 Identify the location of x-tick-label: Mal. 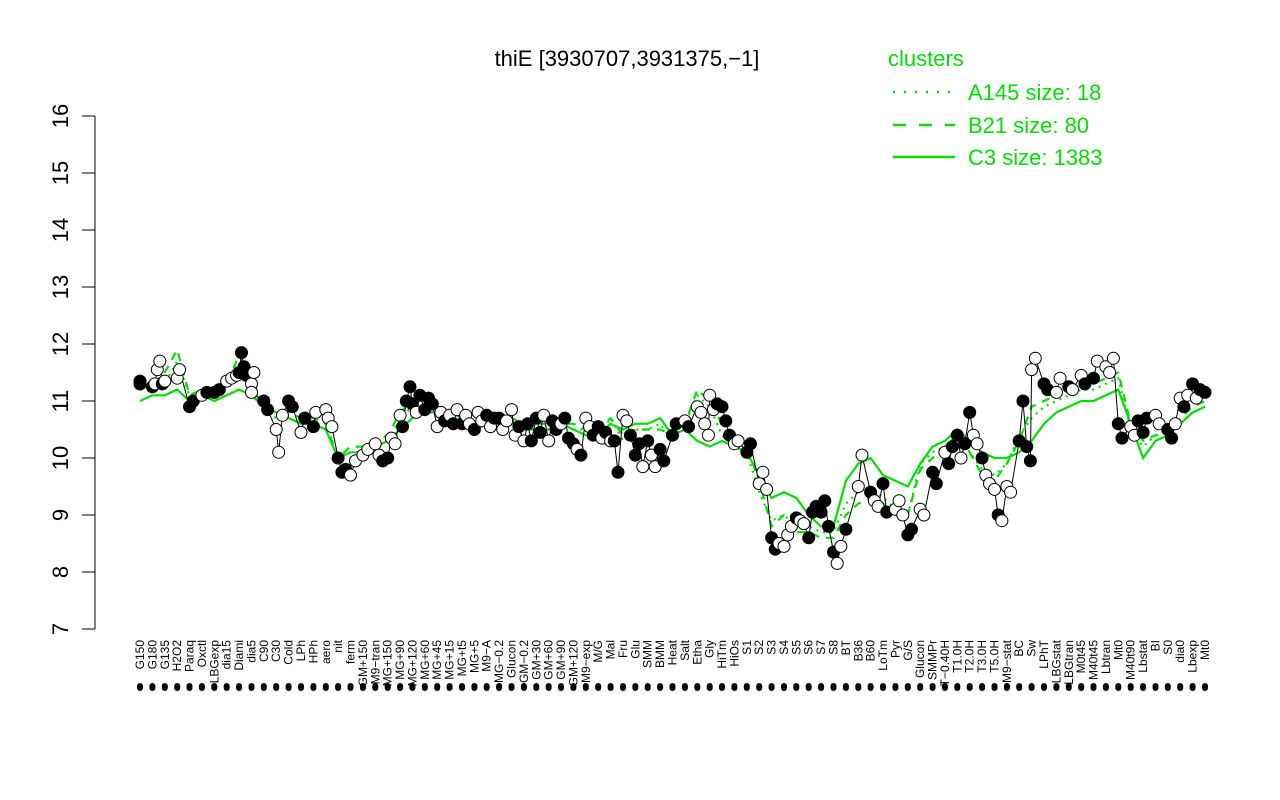
(611, 649).